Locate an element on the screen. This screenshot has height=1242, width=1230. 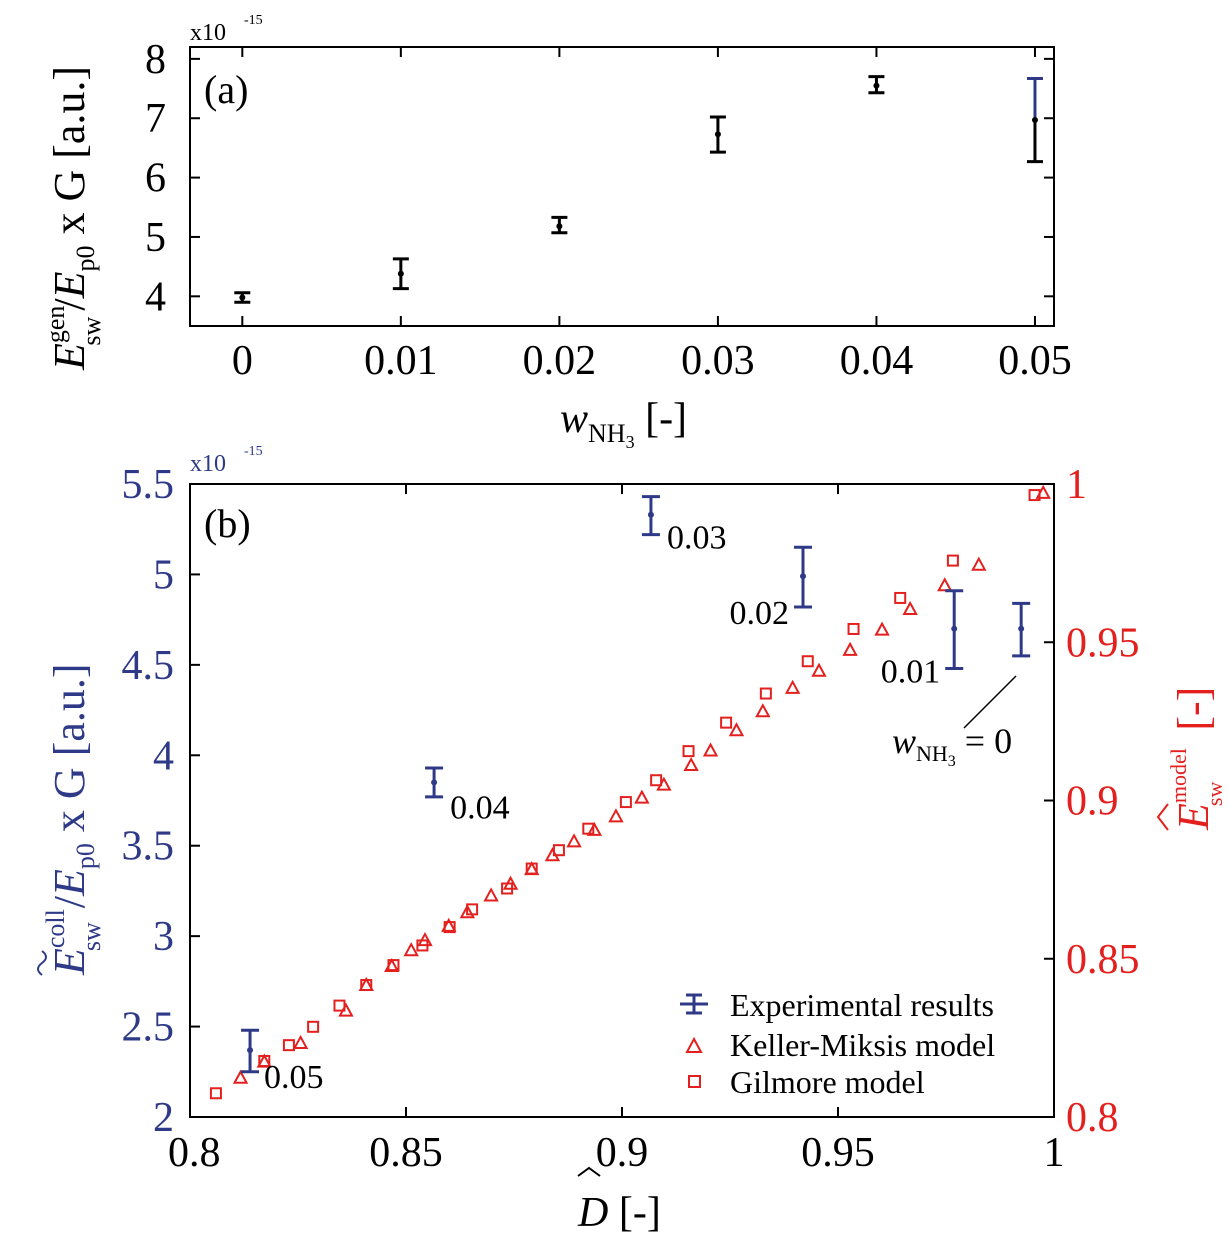
panel-b-exponent: x10 -15 is located at coordinates (226, 460).